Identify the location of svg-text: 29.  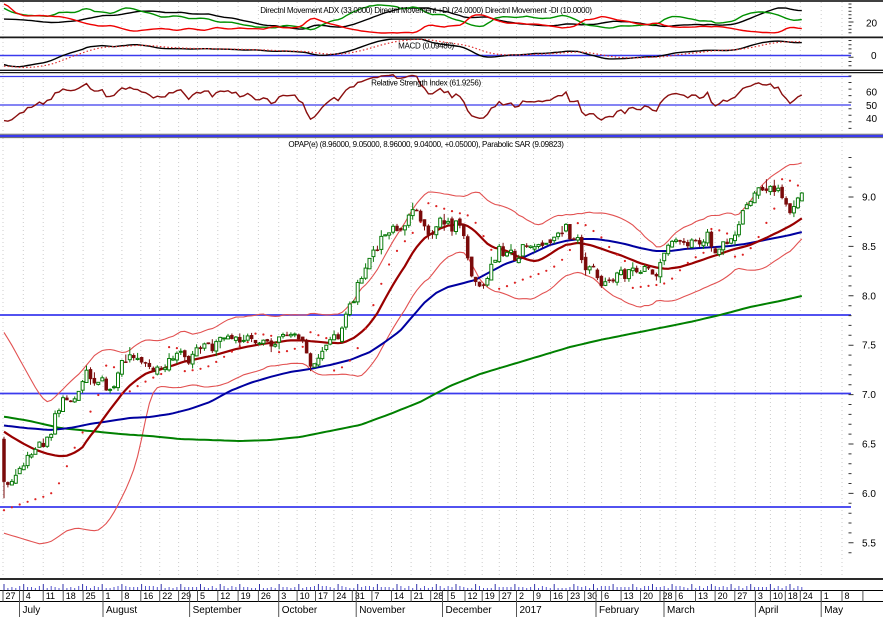
(186, 596).